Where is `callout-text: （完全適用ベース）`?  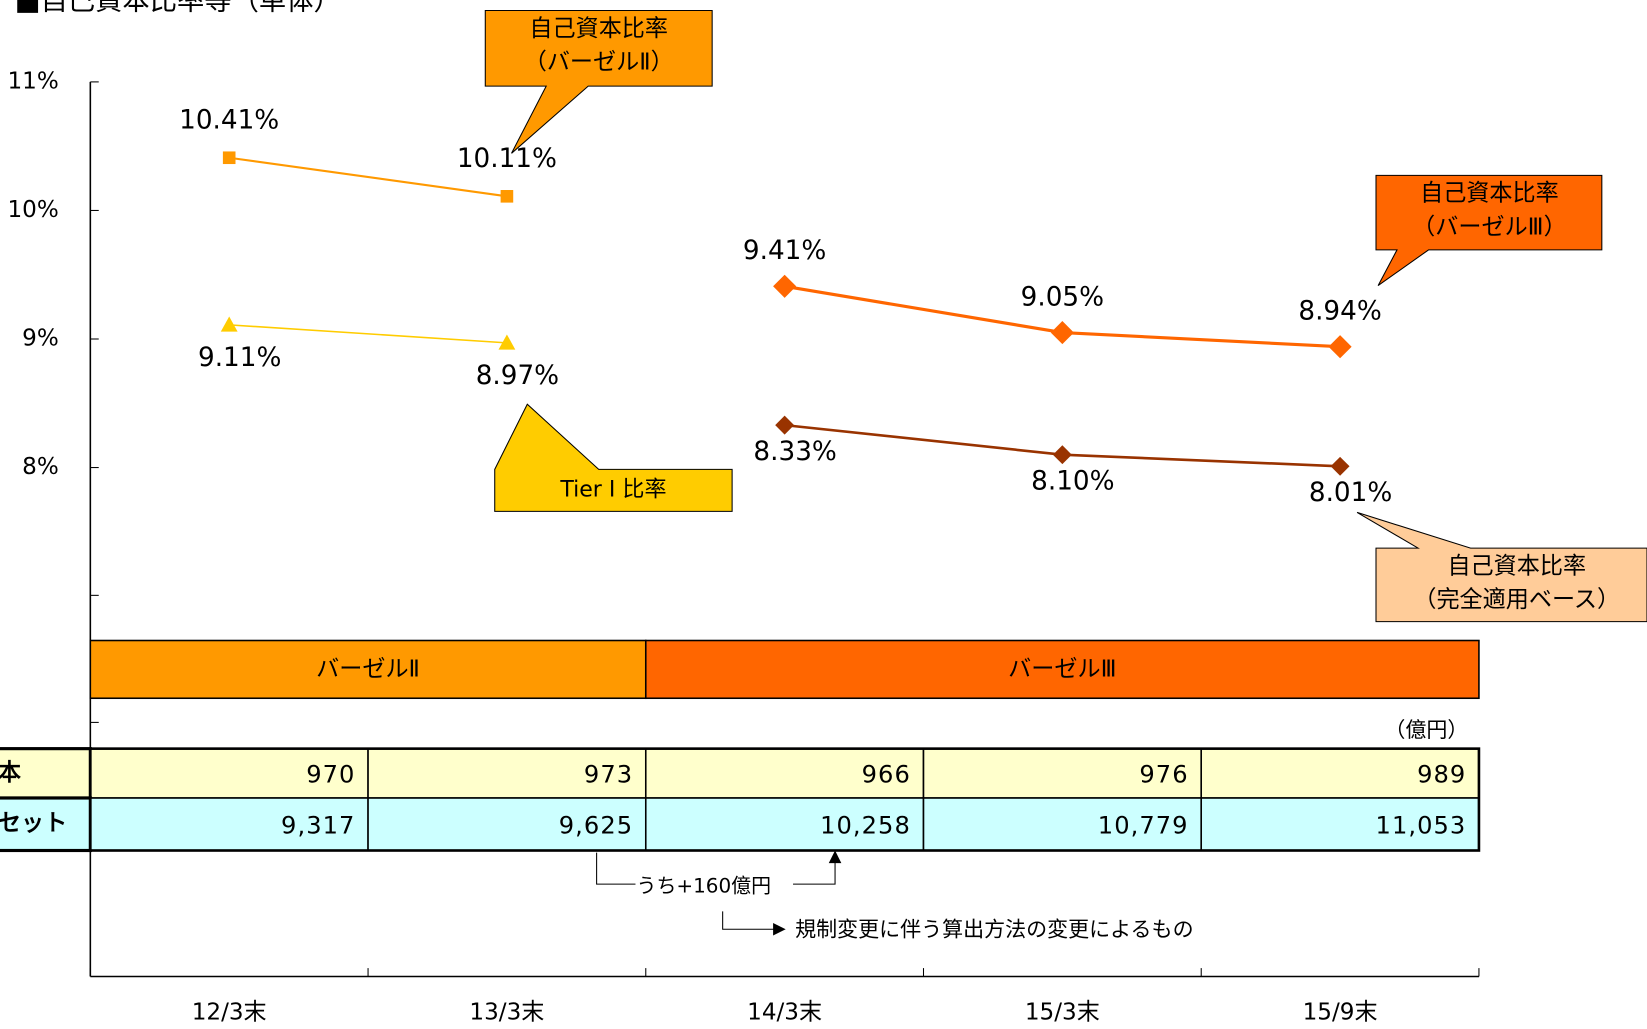 callout-text: （完全適用ベース） is located at coordinates (1516, 600).